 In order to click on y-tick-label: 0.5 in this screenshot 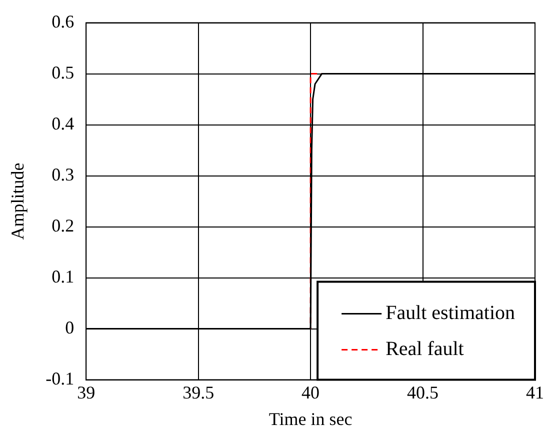, I will do `click(63, 72)`.